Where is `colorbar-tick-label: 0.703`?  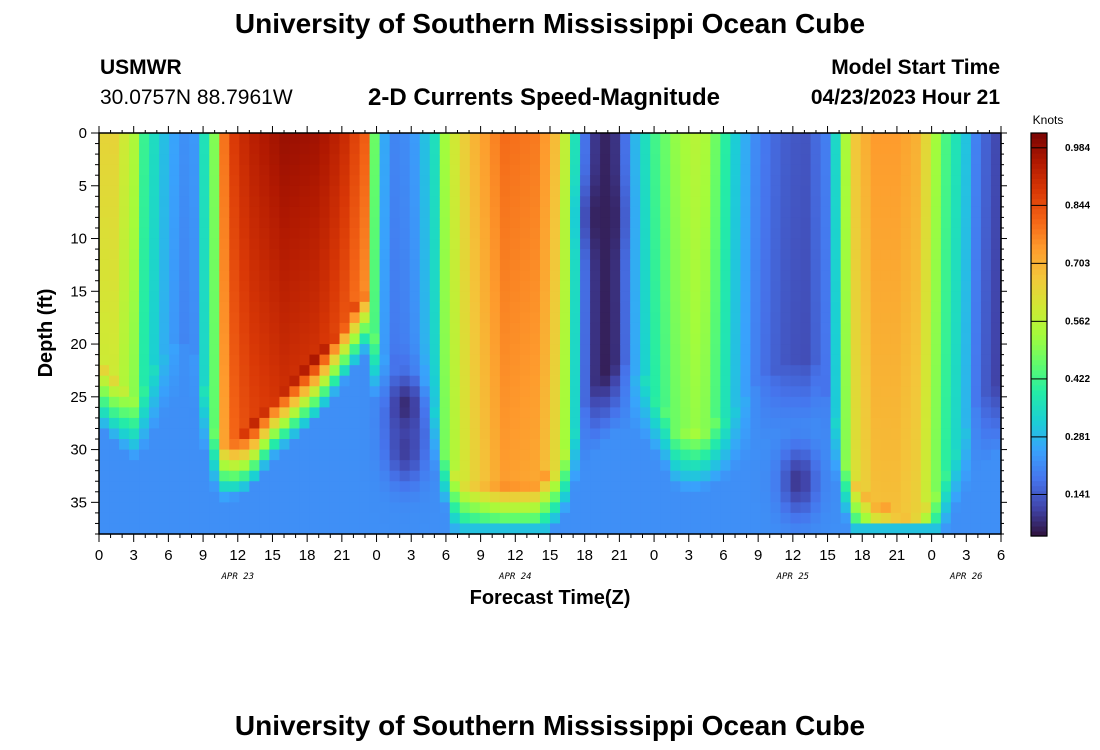
colorbar-tick-label: 0.703 is located at coordinates (1077, 263).